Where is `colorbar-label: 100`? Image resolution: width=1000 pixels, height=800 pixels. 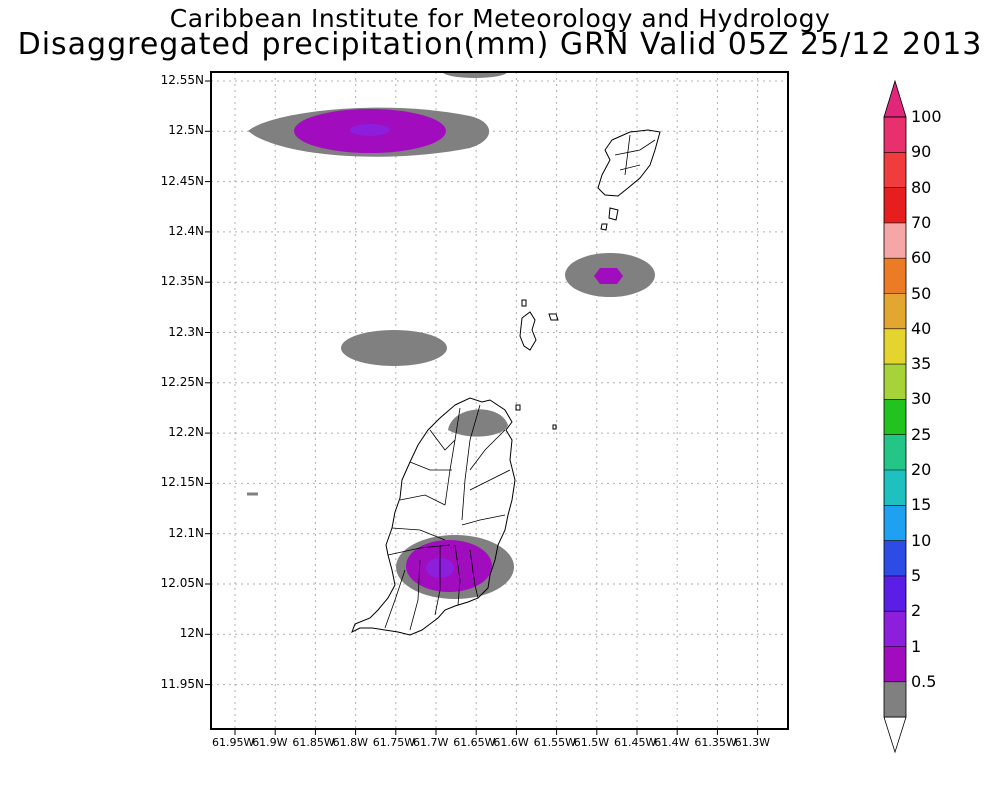
colorbar-label: 100 is located at coordinates (926, 116).